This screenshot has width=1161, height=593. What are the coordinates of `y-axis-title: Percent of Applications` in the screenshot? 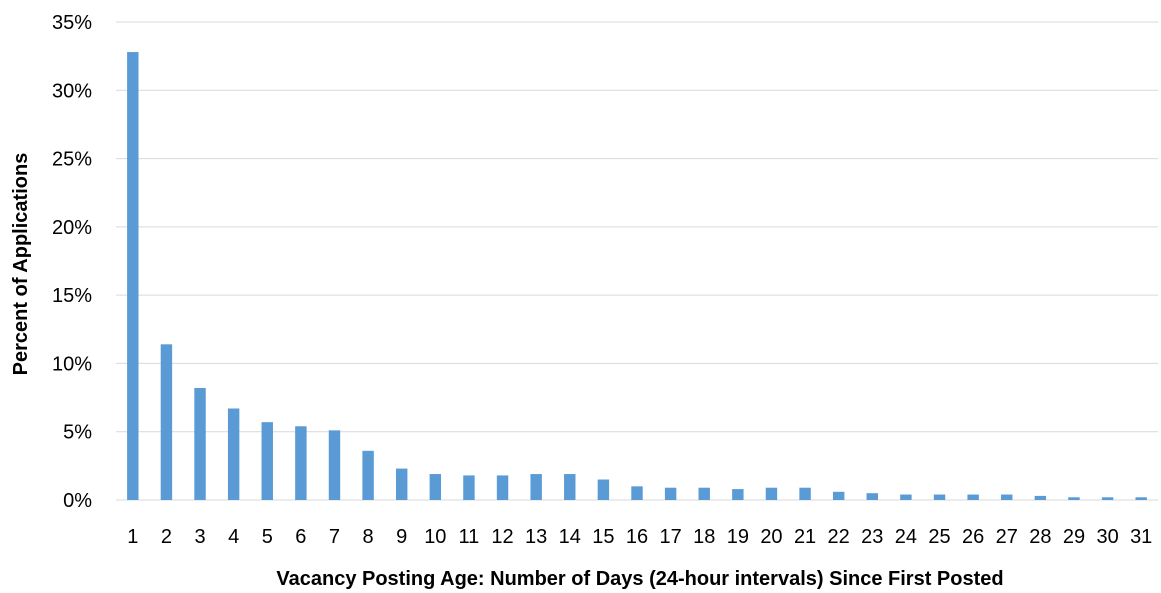 It's located at (21, 264).